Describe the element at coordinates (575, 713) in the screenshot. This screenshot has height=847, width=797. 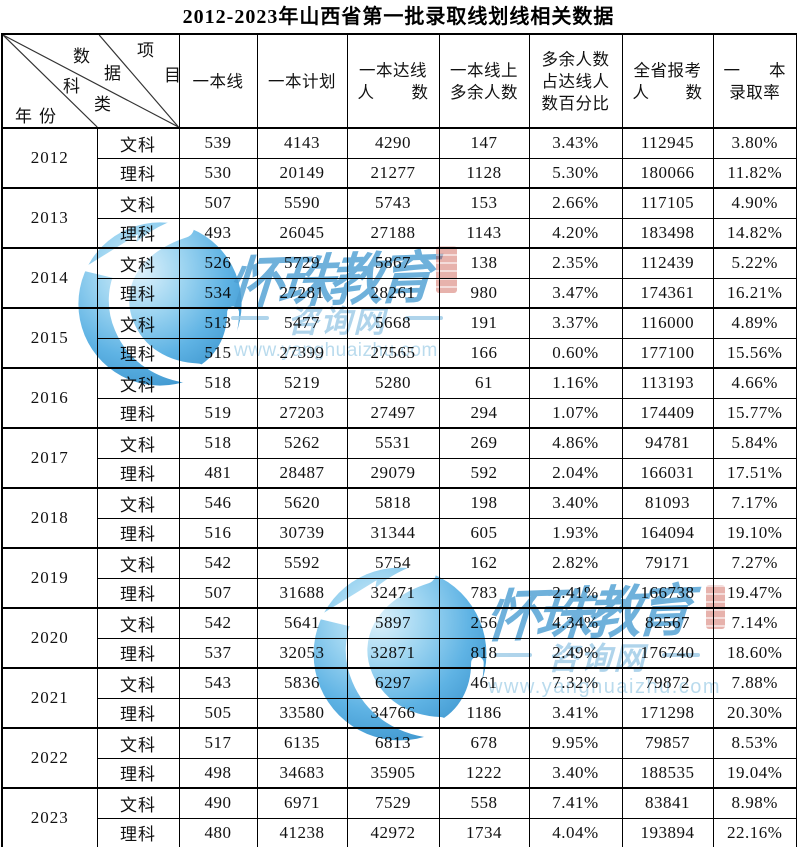
I see `value-cell: 3.41%` at that location.